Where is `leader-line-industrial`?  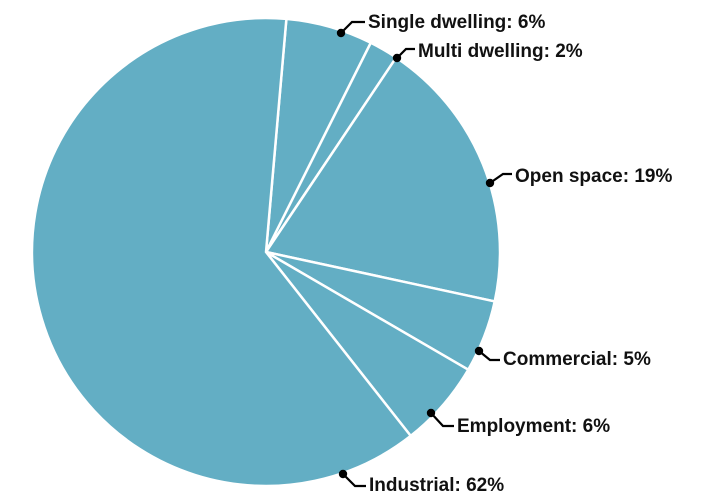 leader-line-industrial is located at coordinates (354, 480).